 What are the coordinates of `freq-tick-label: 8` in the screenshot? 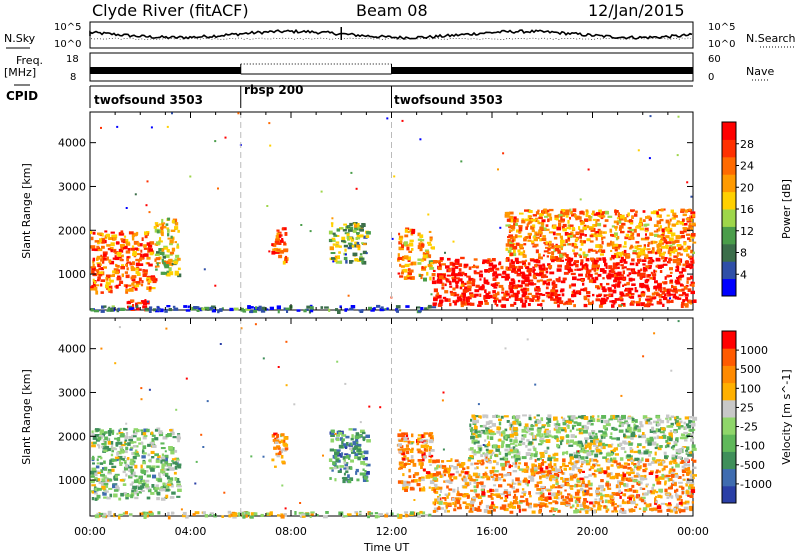 It's located at (73, 77).